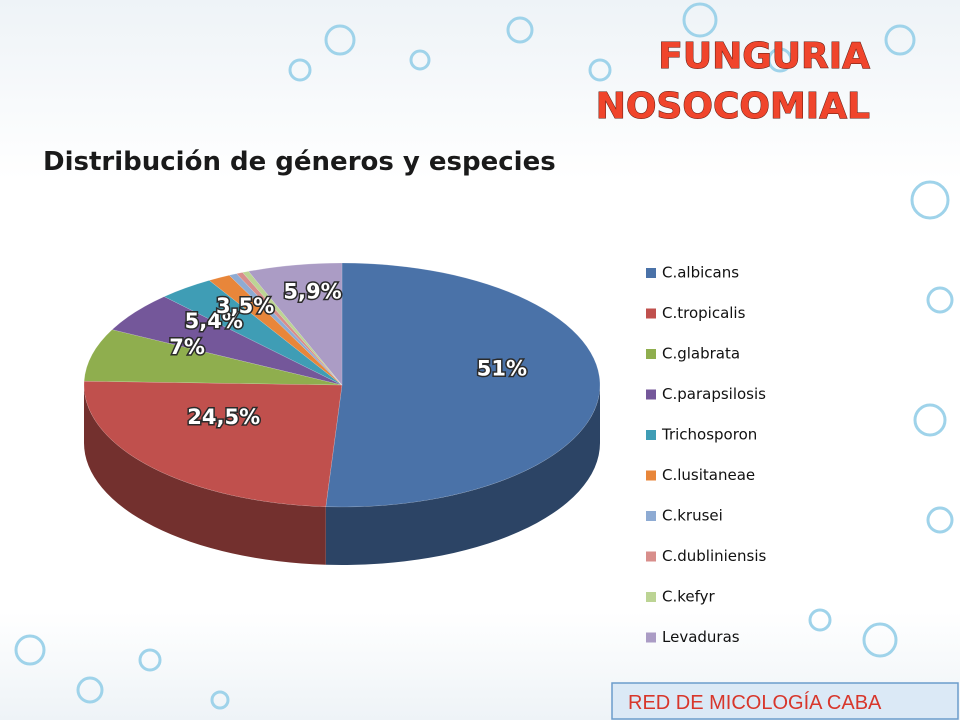 The height and width of the screenshot is (720, 960). I want to click on legend-label: C.lusitaneae, so click(708, 475).